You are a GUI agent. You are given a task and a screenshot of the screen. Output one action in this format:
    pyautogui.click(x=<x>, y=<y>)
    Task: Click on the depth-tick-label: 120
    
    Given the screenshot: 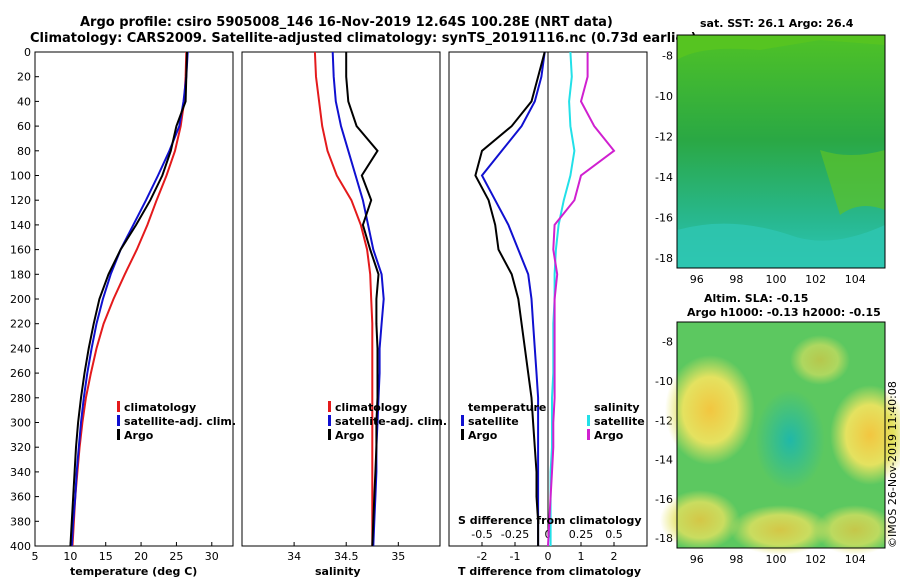 What is the action you would take?
    pyautogui.click(x=20, y=200)
    